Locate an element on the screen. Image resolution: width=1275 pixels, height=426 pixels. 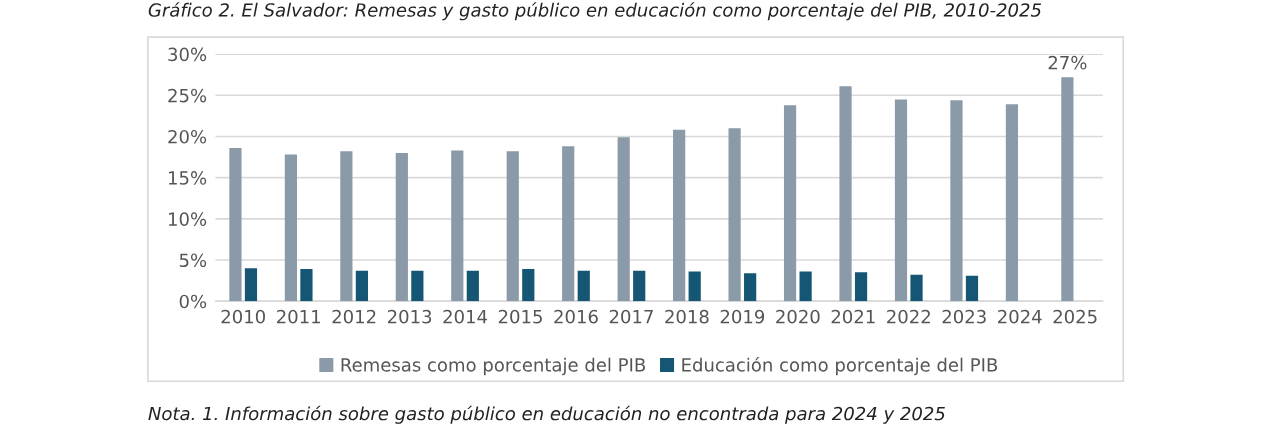
legend-label: Educación como porcentaje del PIB is located at coordinates (840, 366).